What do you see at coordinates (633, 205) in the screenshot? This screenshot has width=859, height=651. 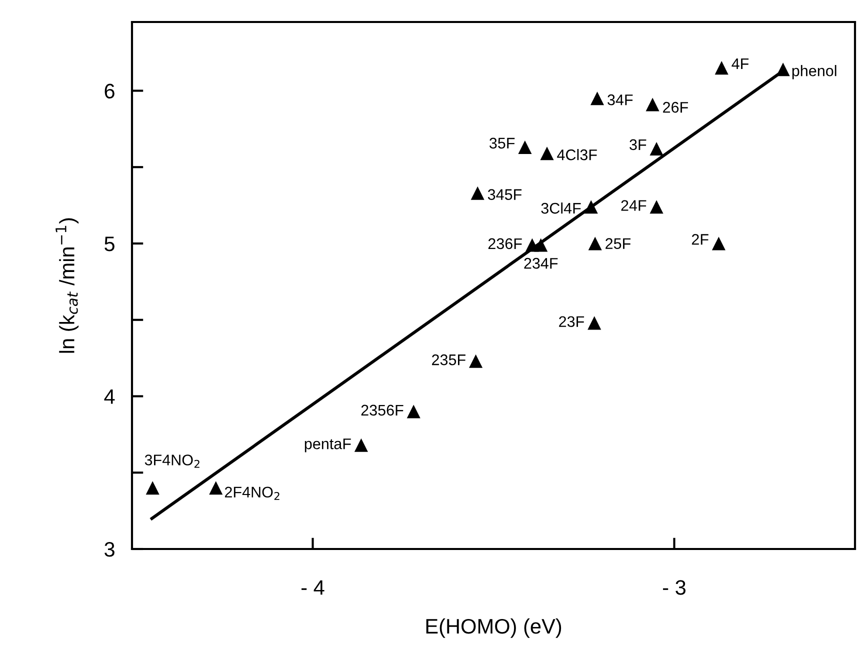 I see `annotation: 24F` at bounding box center [633, 205].